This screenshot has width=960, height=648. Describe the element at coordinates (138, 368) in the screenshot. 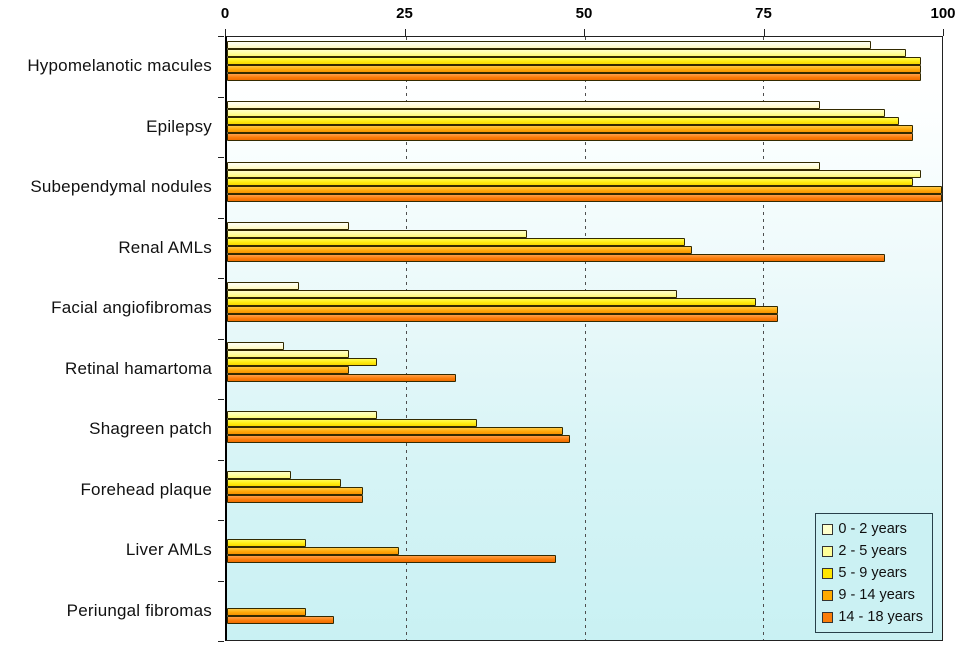

I see `category-label: Retinal hamartoma` at that location.